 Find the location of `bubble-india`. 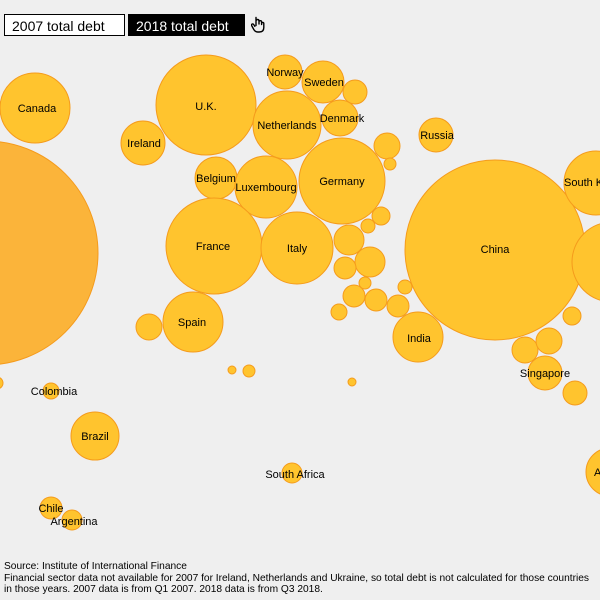

bubble-india is located at coordinates (418, 337).